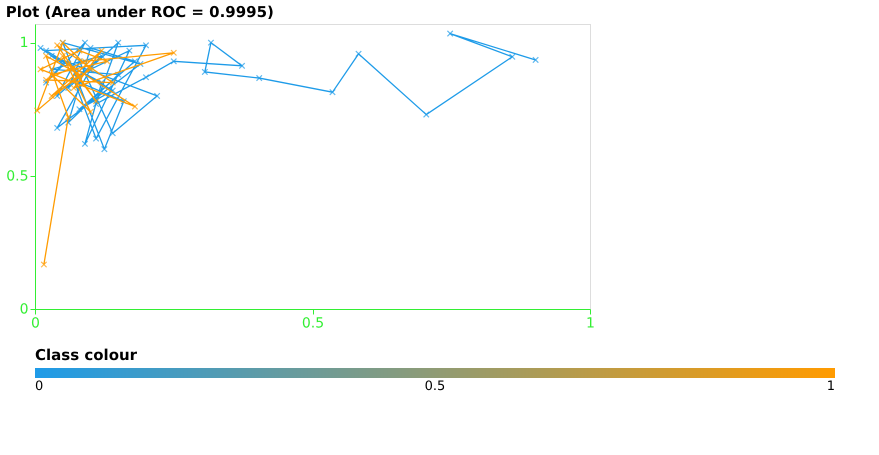 This screenshot has width=879, height=455. What do you see at coordinates (24, 310) in the screenshot?
I see `y-tick-label: 0` at bounding box center [24, 310].